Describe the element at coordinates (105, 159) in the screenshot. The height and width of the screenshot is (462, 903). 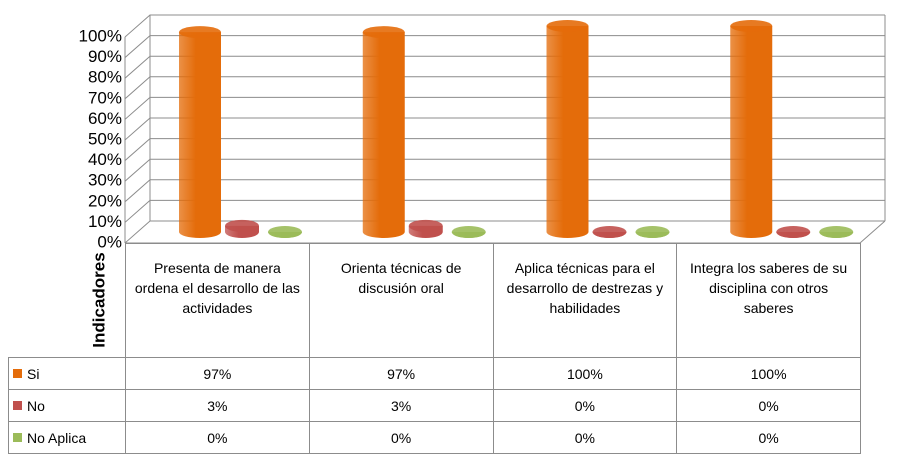
I see `y-tick-label: 40%` at that location.